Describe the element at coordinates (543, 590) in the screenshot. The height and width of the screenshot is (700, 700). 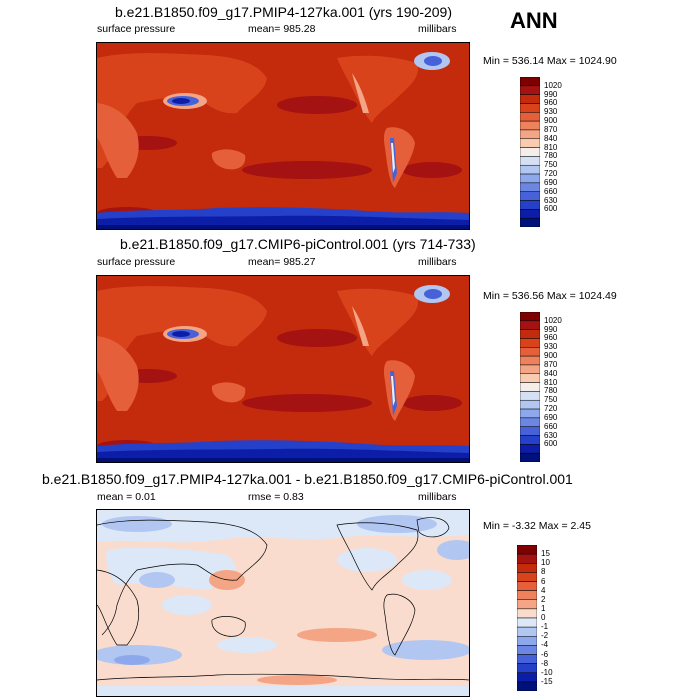
I see `colorbar-tick-label: 4` at that location.